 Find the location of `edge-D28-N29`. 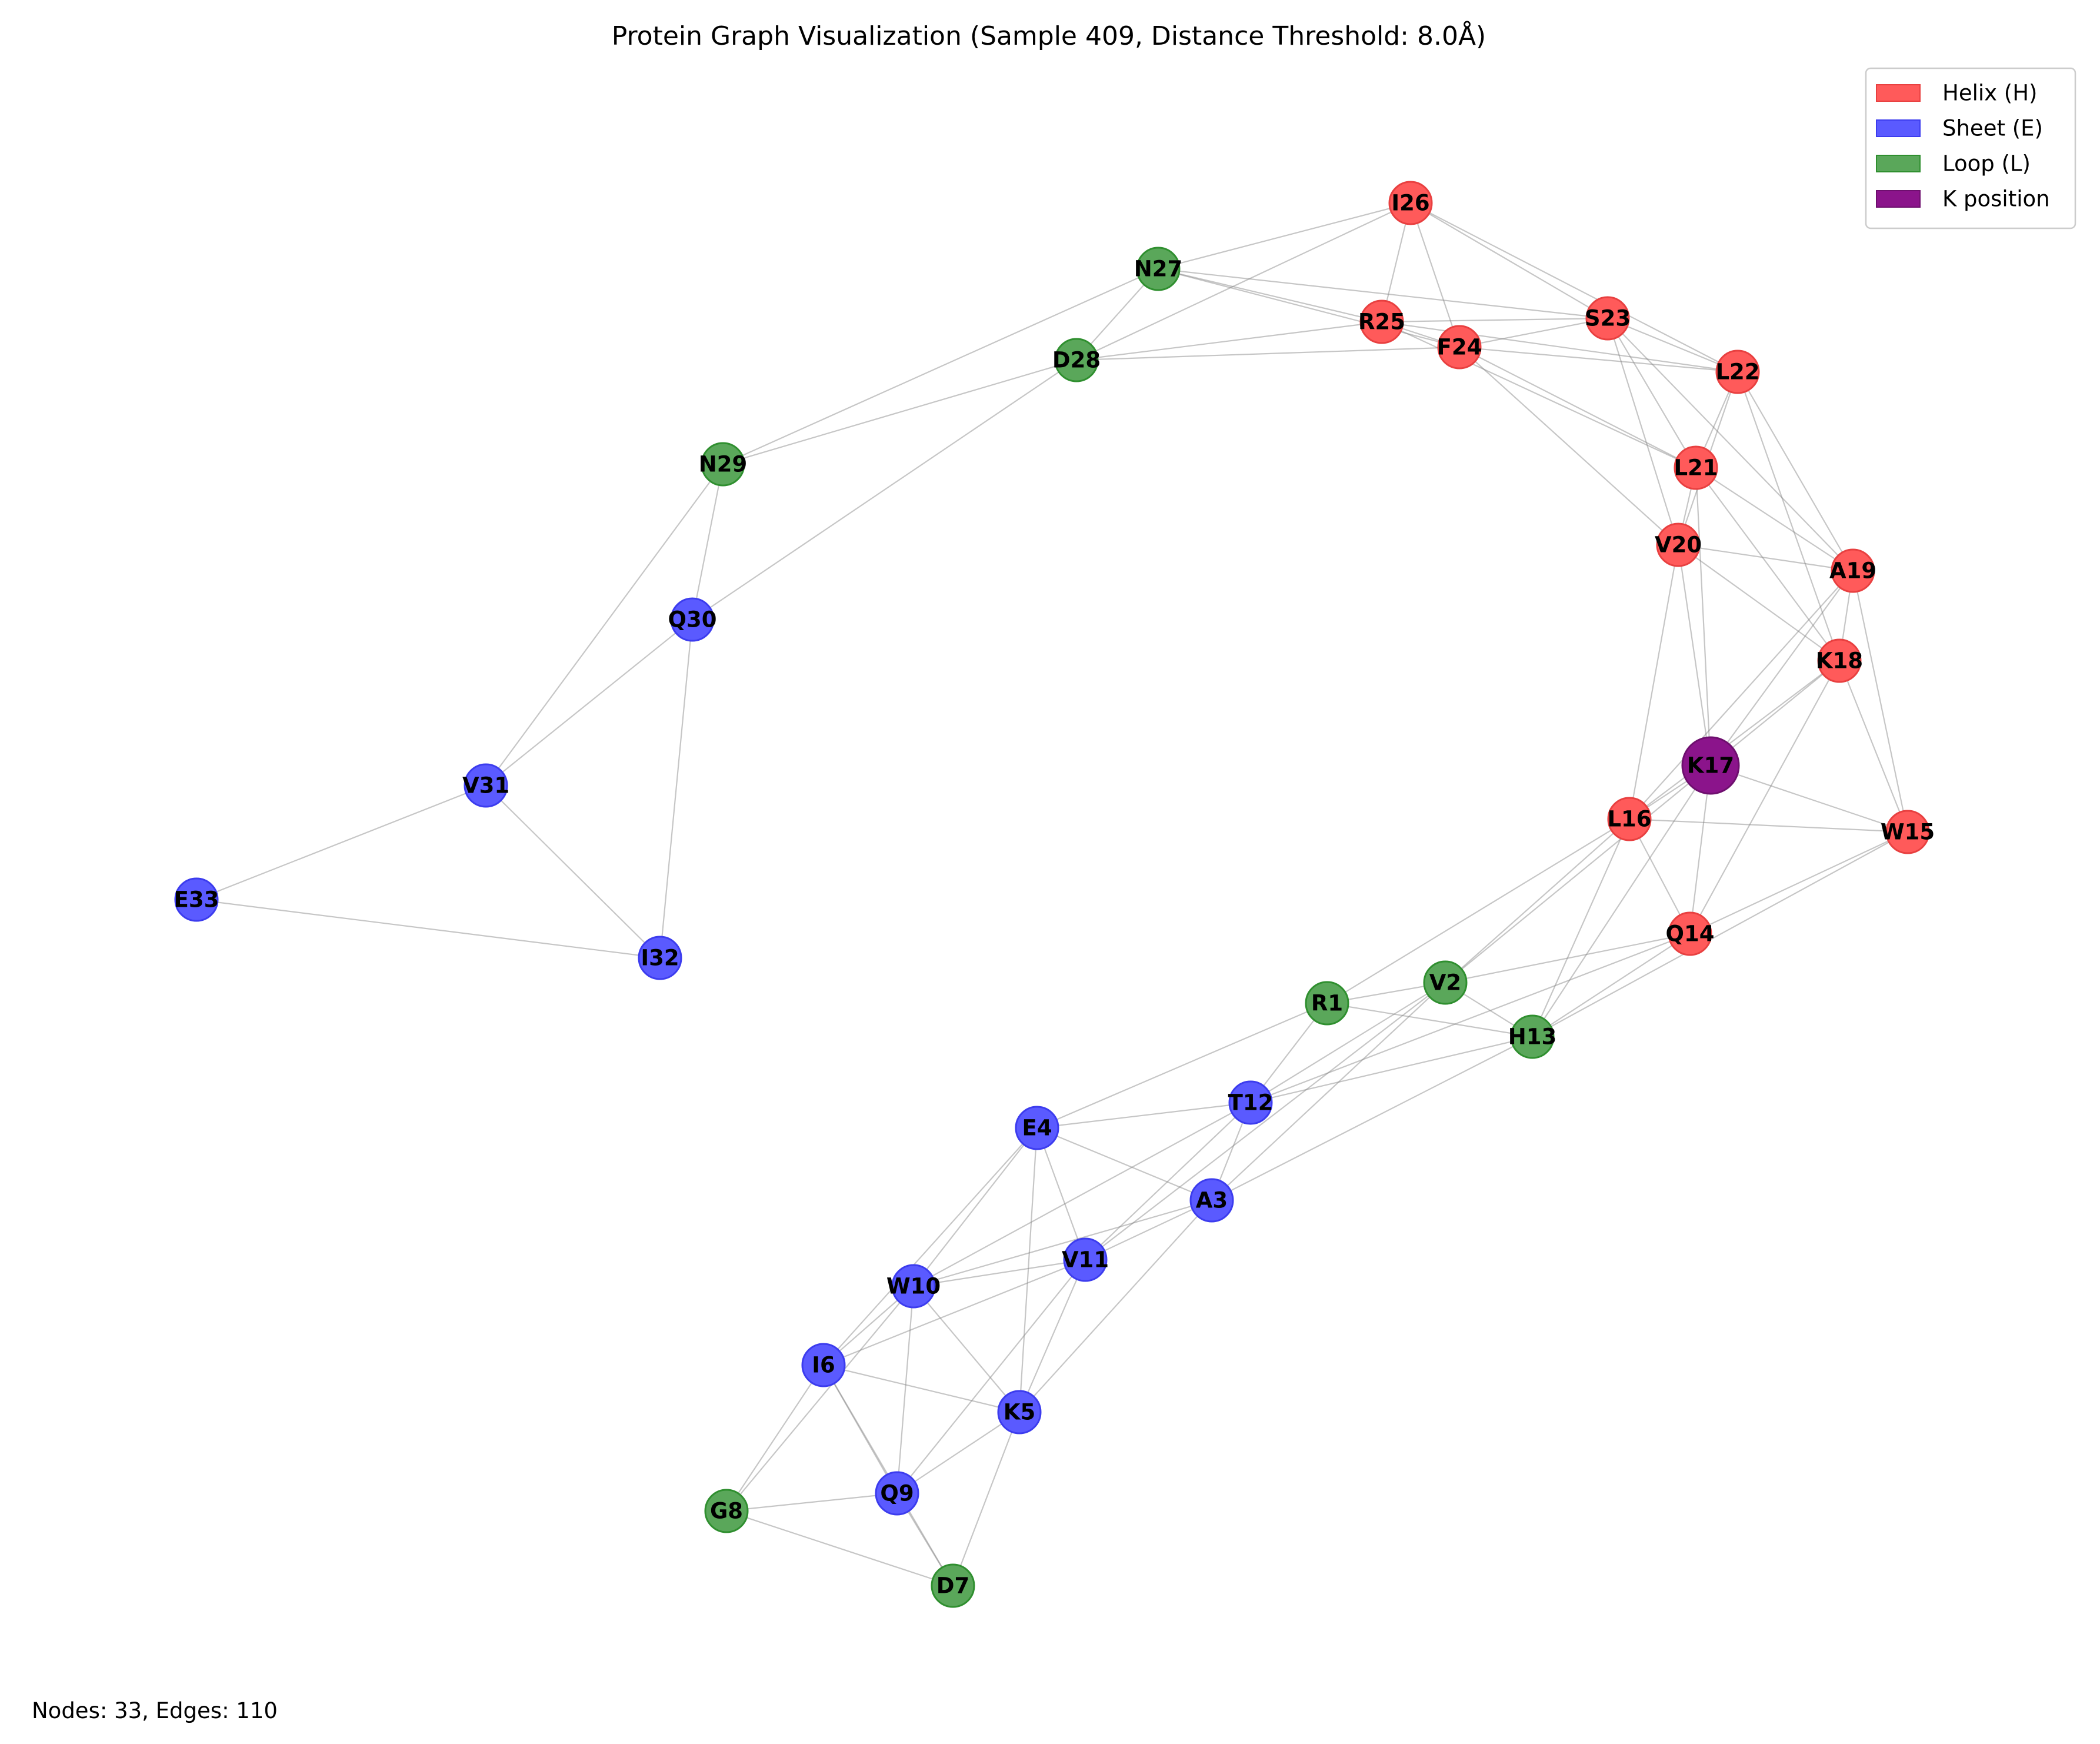

edge-D28-N29 is located at coordinates (899, 412).